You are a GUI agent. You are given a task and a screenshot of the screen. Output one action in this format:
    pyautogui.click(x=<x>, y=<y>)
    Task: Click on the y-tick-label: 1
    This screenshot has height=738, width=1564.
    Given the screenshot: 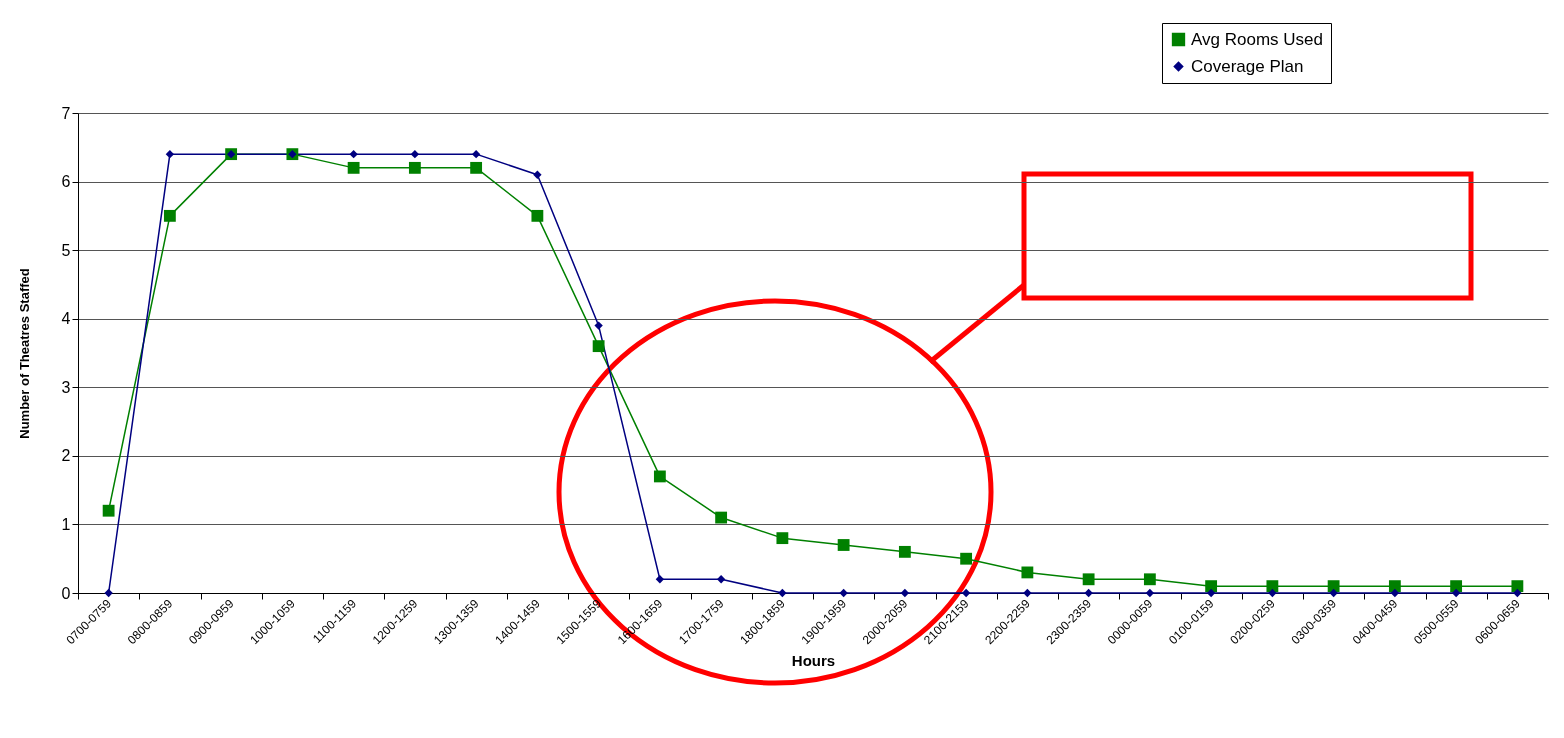 What is the action you would take?
    pyautogui.click(x=66, y=524)
    